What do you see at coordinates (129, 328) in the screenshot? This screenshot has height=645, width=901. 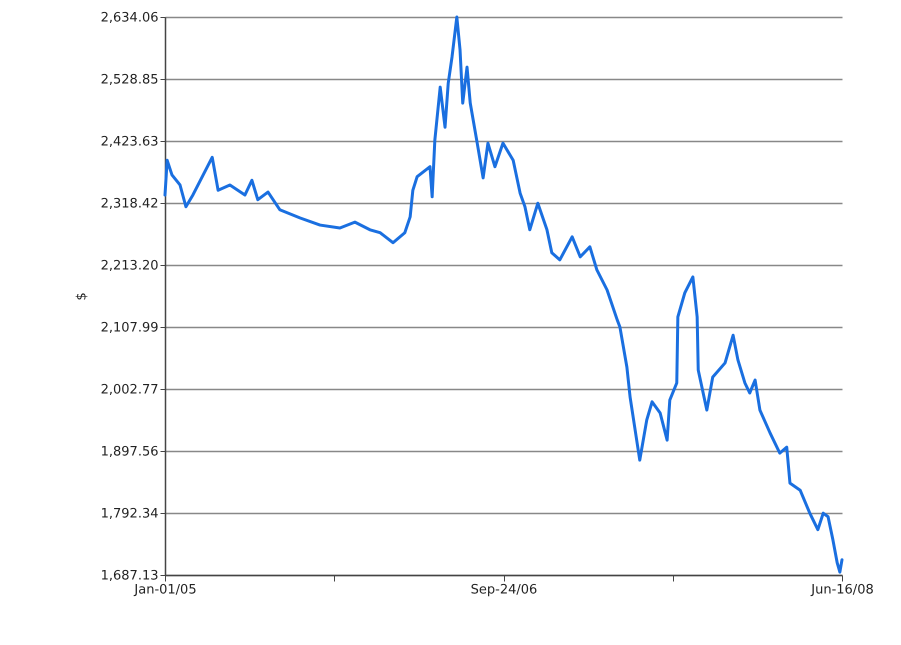 I see `y-tick-label: 2,107.99` at bounding box center [129, 328].